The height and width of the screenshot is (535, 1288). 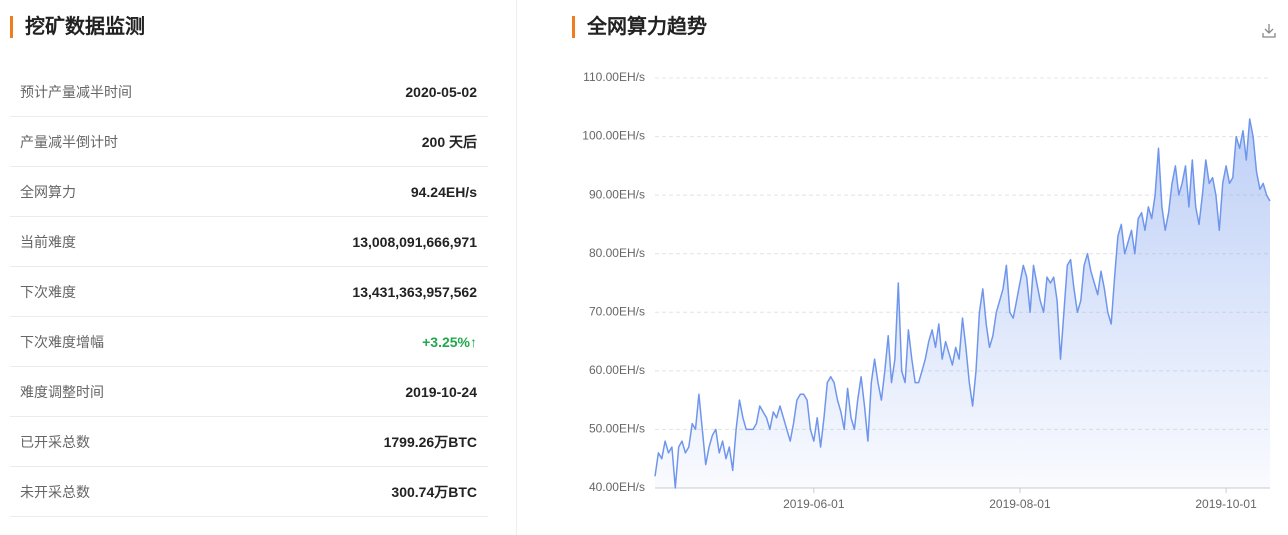 I want to click on row-value: 2020-05-02, so click(x=441, y=91).